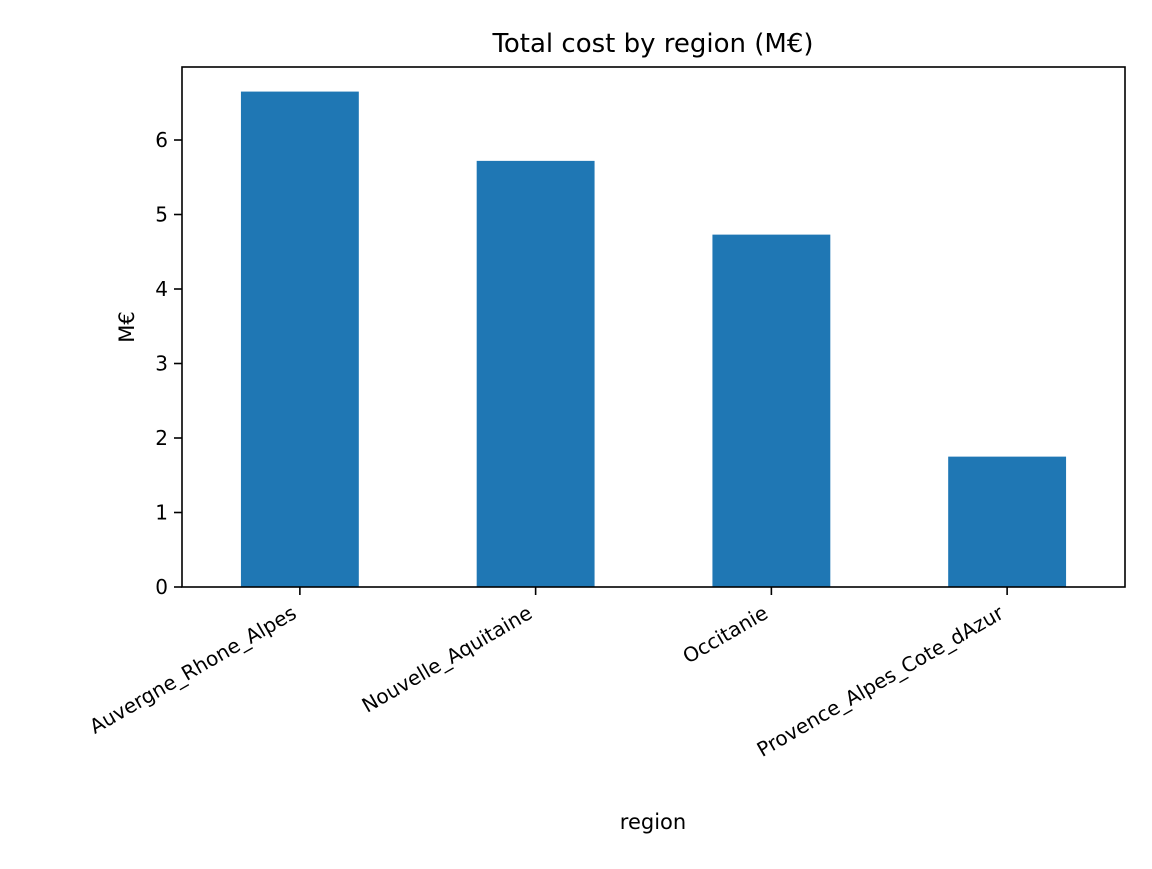 This screenshot has width=1152, height=869. I want to click on bar-Nouvelle_Aquitaine, so click(535, 373).